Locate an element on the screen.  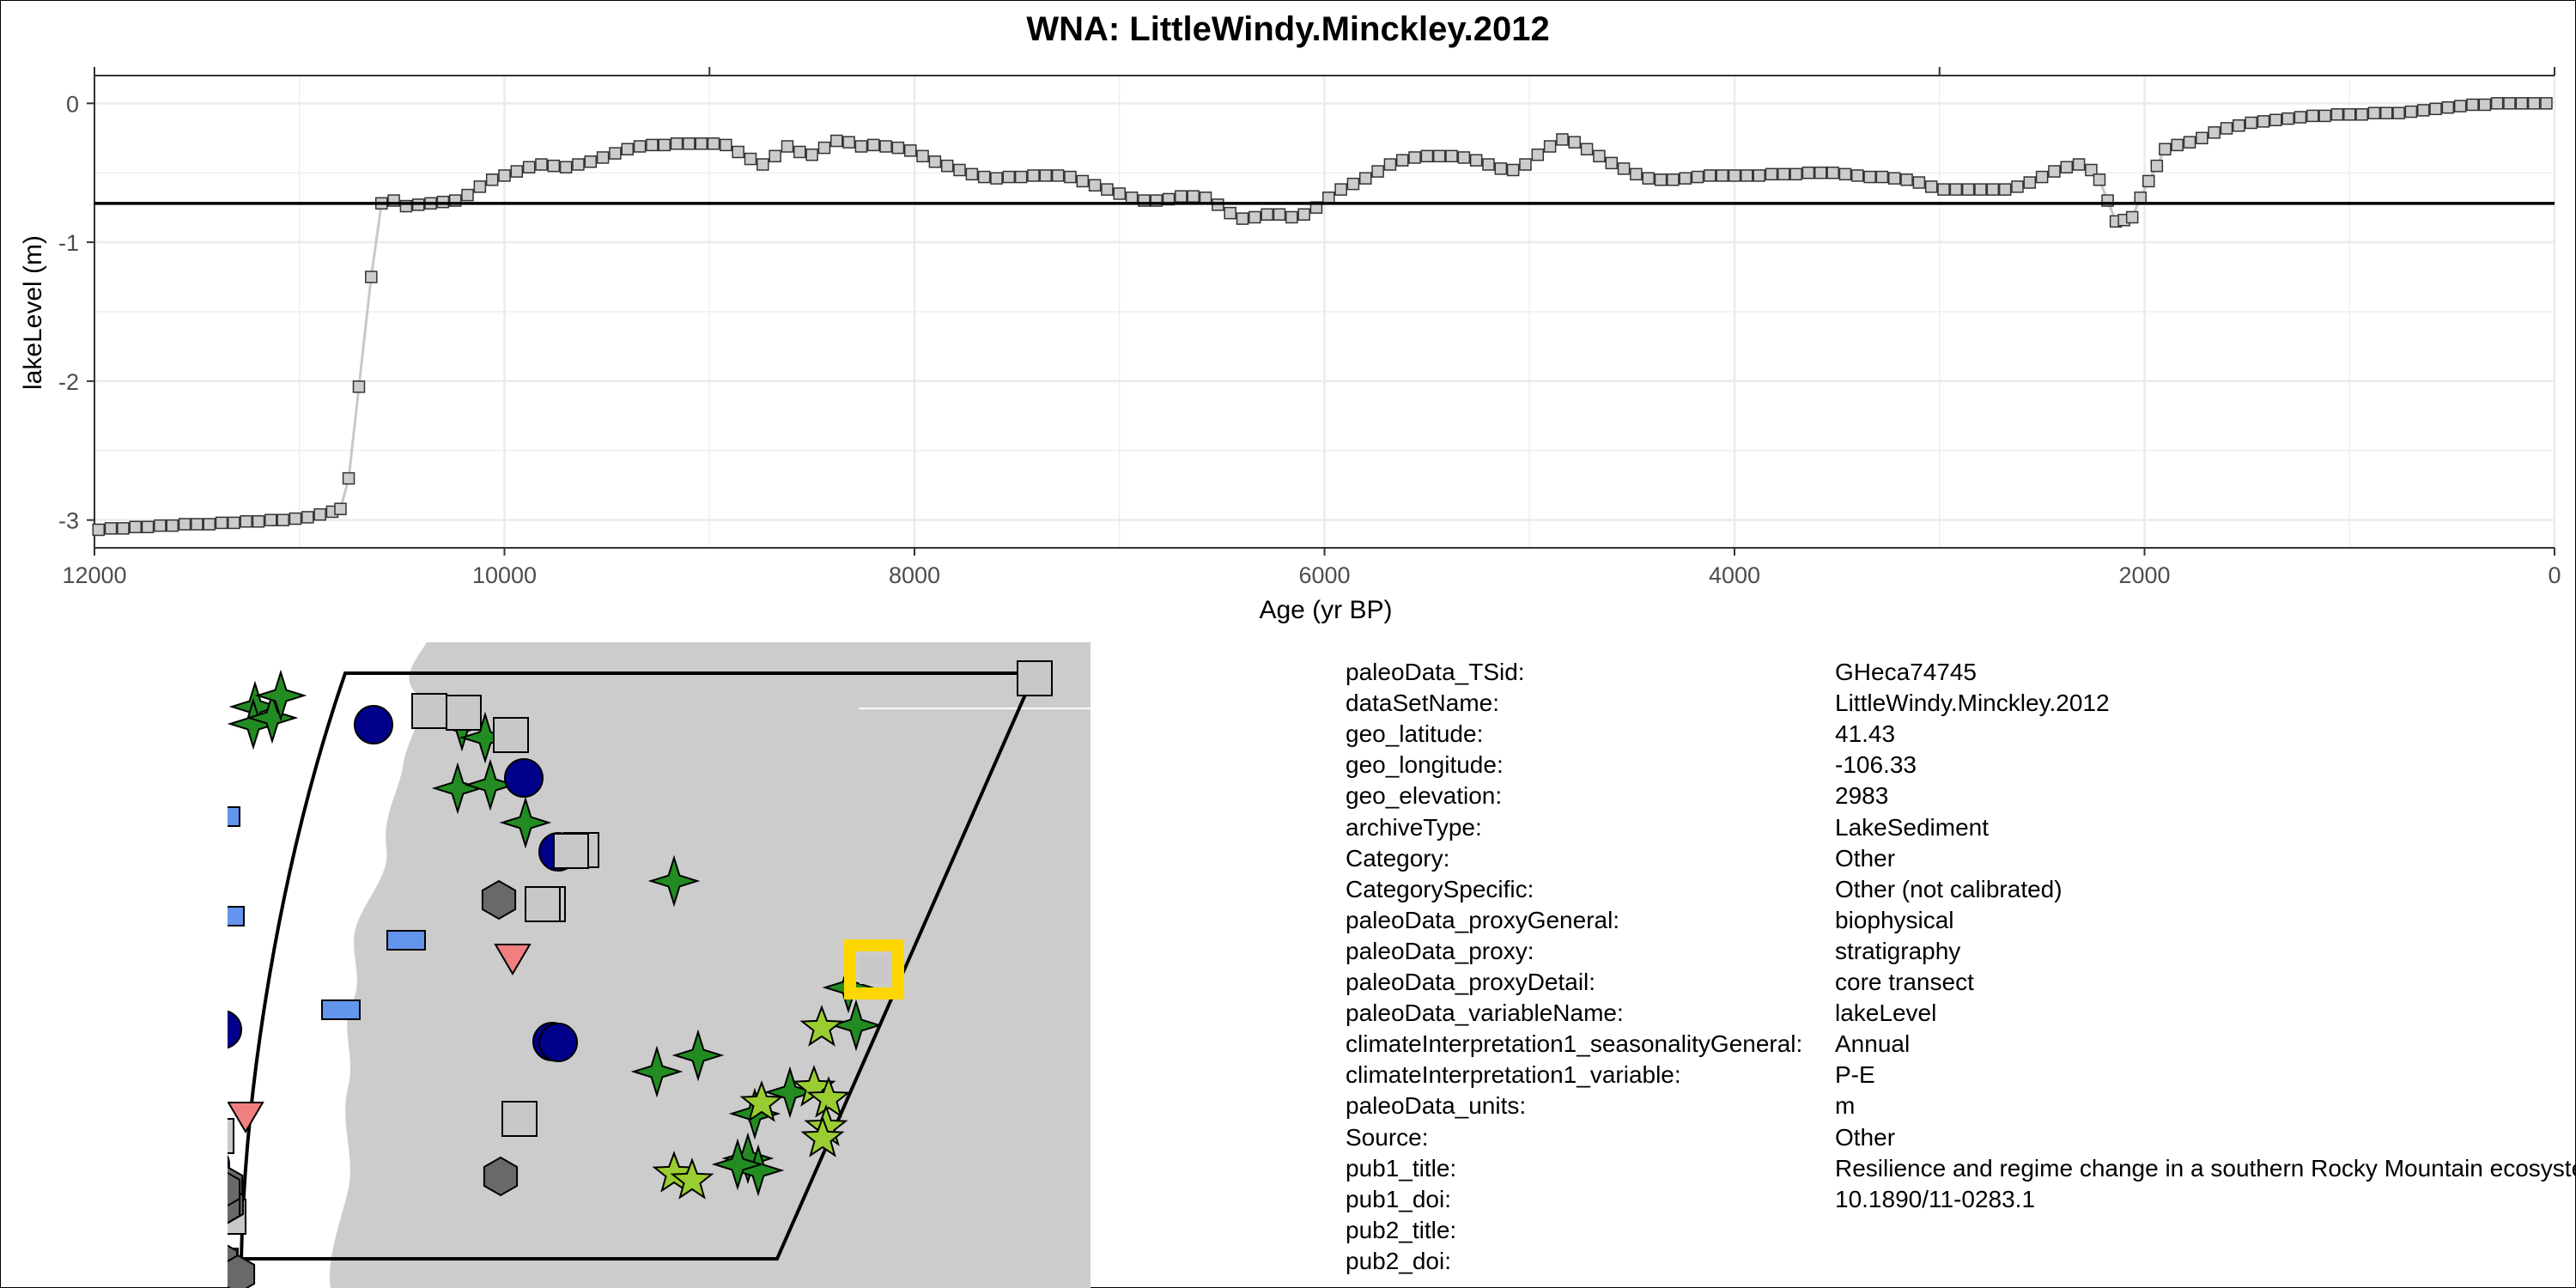
site-marker-star5 is located at coordinates (761, 1101).